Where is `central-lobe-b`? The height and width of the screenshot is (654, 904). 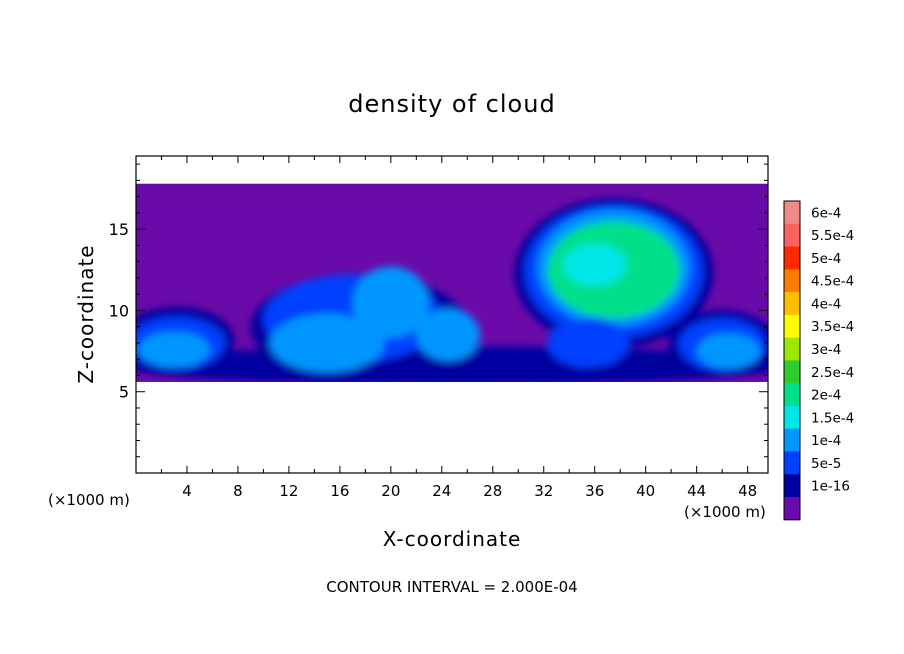
central-lobe-b is located at coordinates (391, 302).